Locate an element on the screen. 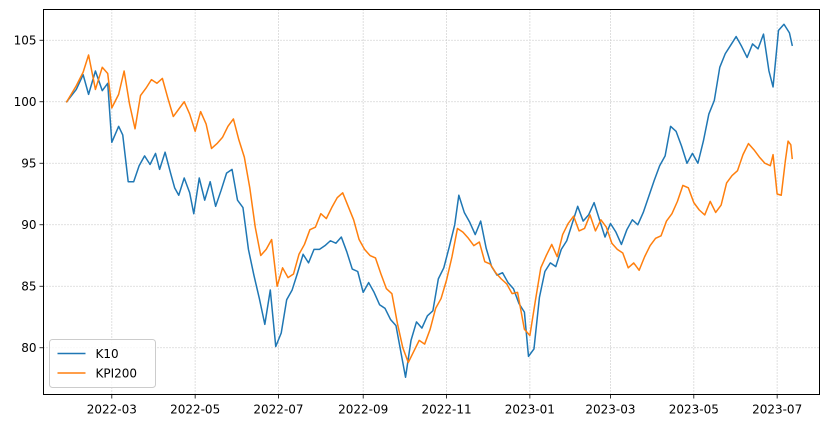 Image resolution: width=831 pixels, height=428 pixels. y-tick-label: 95 is located at coordinates (28, 163).